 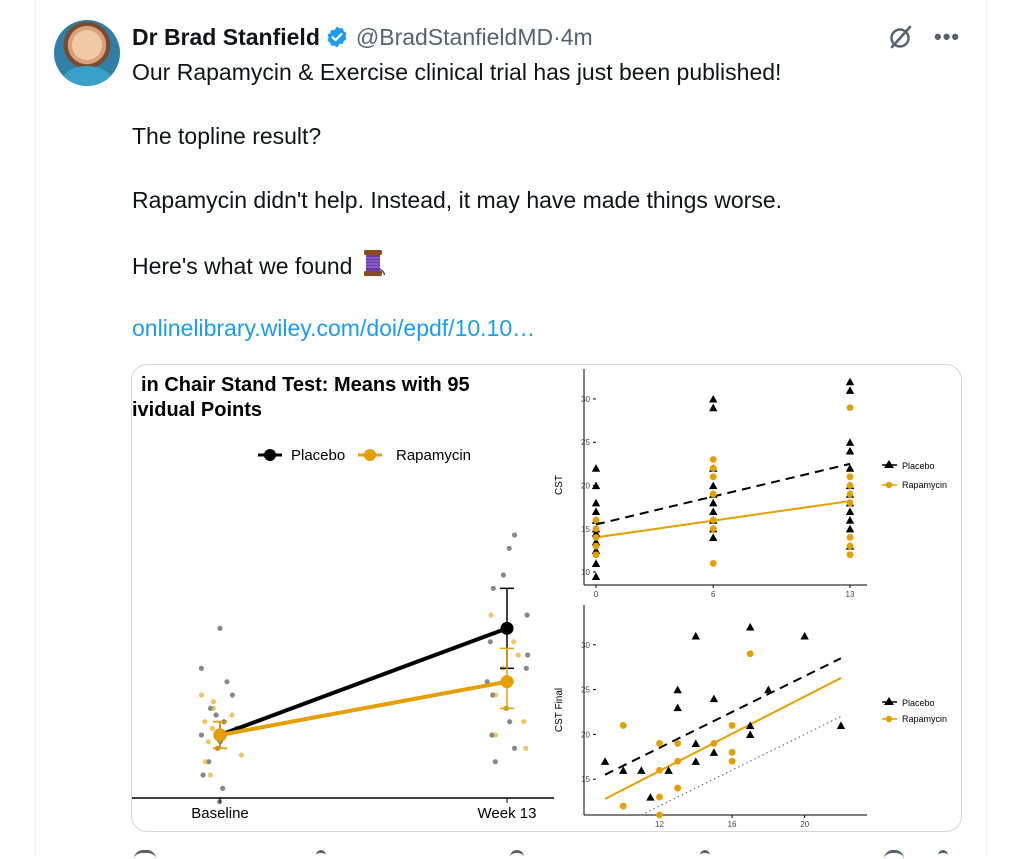 What do you see at coordinates (433, 455) in the screenshot?
I see `legend-rapamycin-label: Rapamycin` at bounding box center [433, 455].